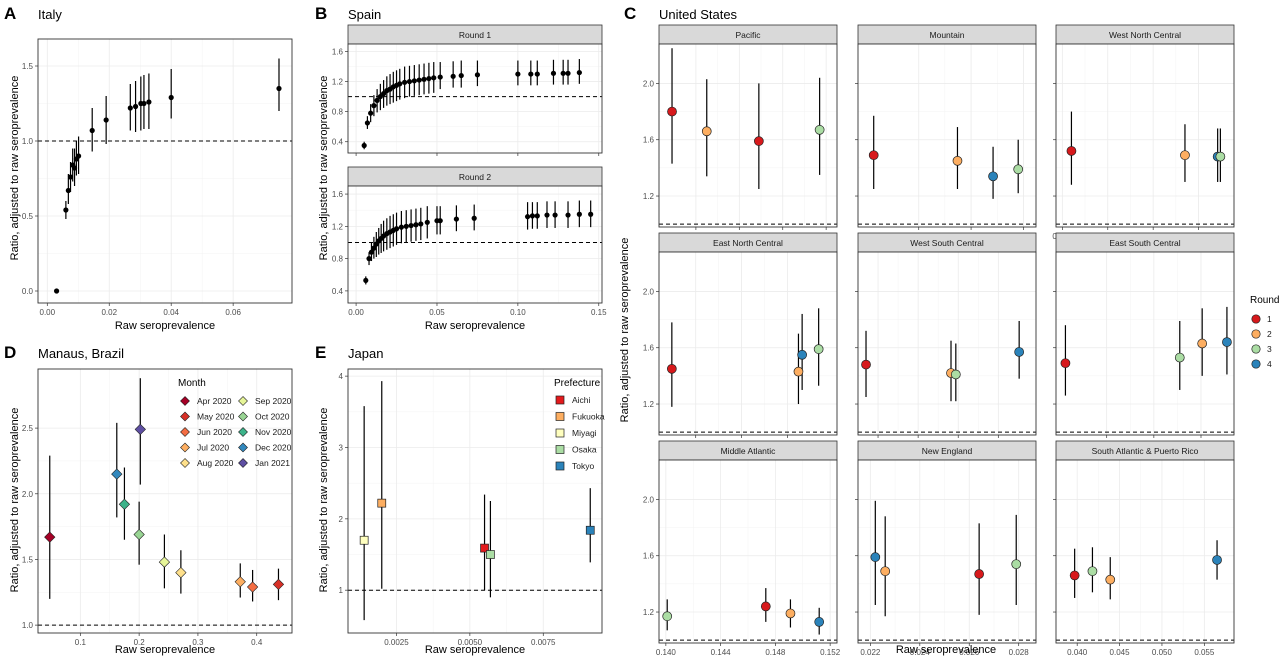 The width and height of the screenshot is (1280, 657). What do you see at coordinates (396, 642) in the screenshot?
I see `x-tick-label: 0.0025` at bounding box center [396, 642].